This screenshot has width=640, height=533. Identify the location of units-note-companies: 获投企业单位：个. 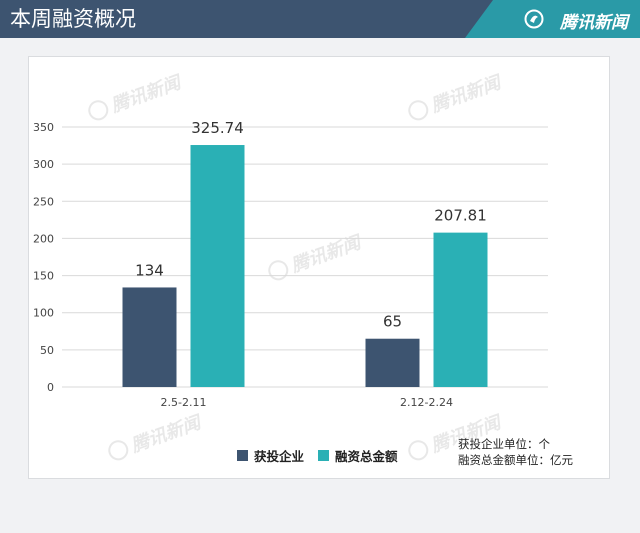
(504, 444).